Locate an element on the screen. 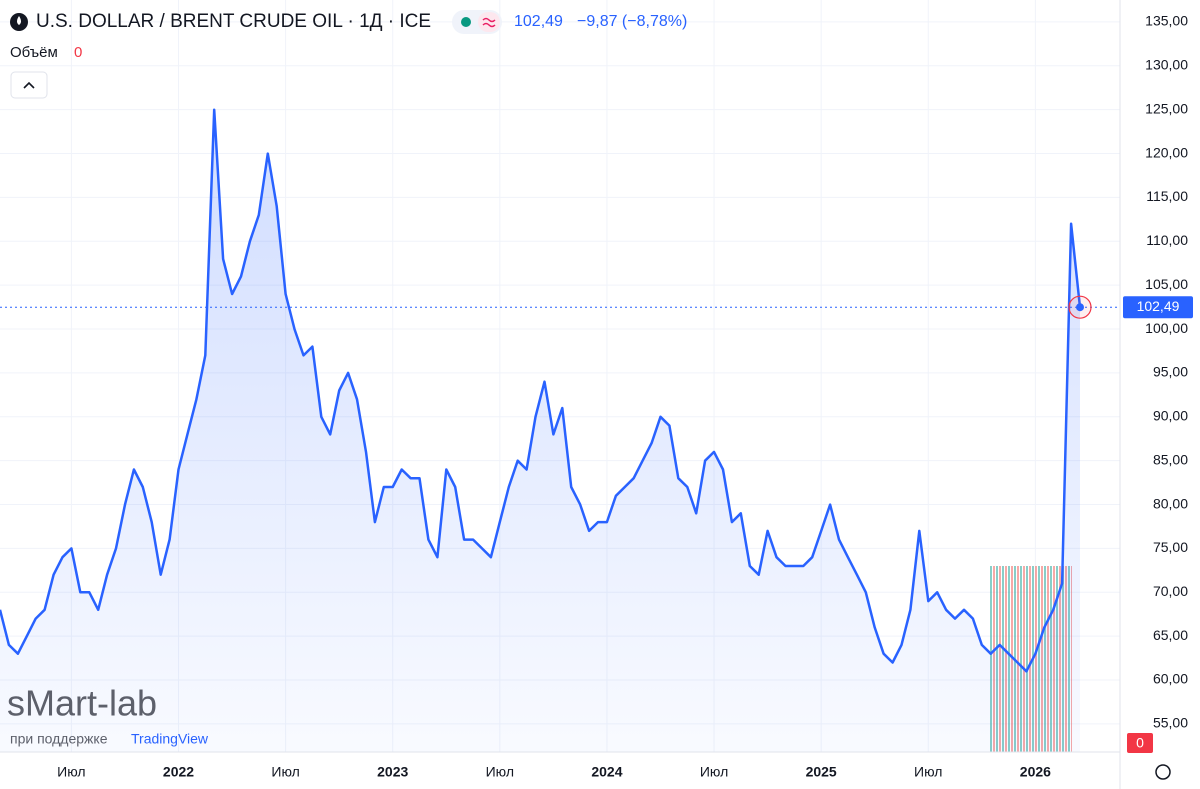  y-tick-label: 80,00 is located at coordinates (1170, 503).